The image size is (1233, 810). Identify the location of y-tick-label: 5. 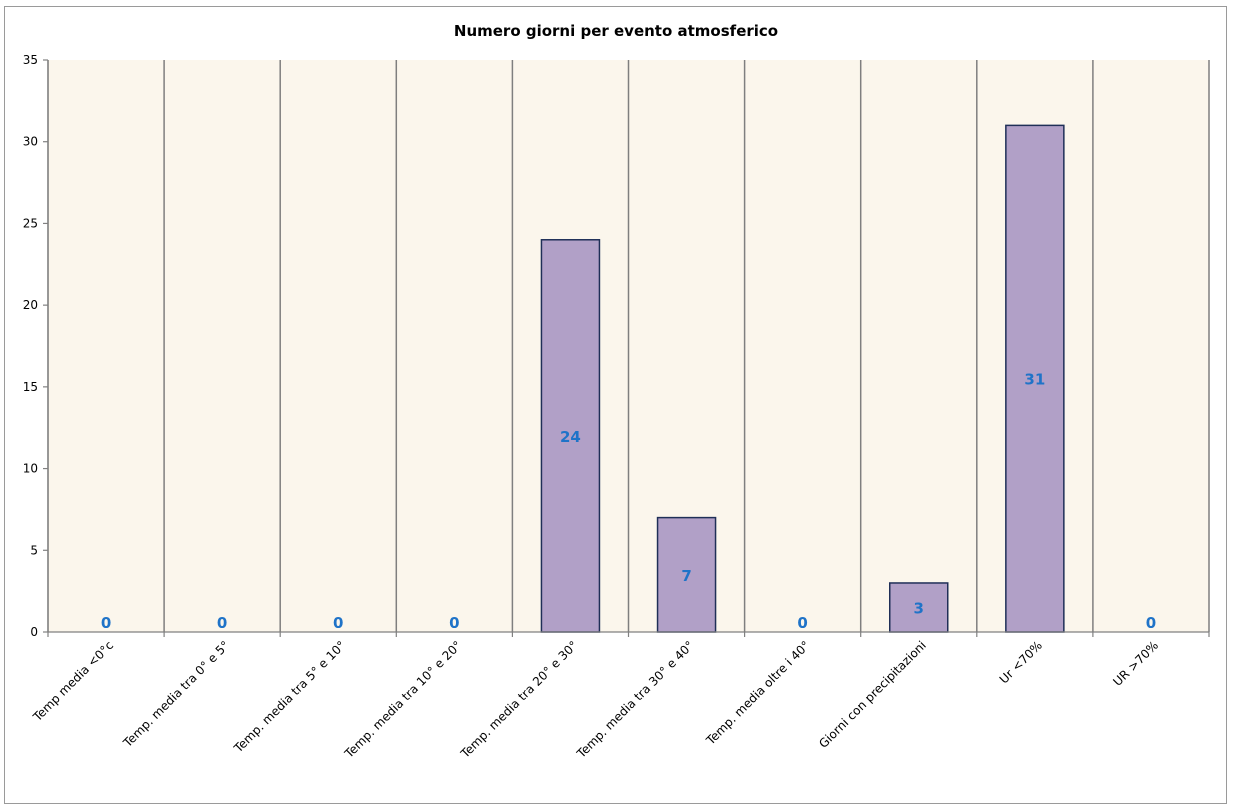
(34, 550).